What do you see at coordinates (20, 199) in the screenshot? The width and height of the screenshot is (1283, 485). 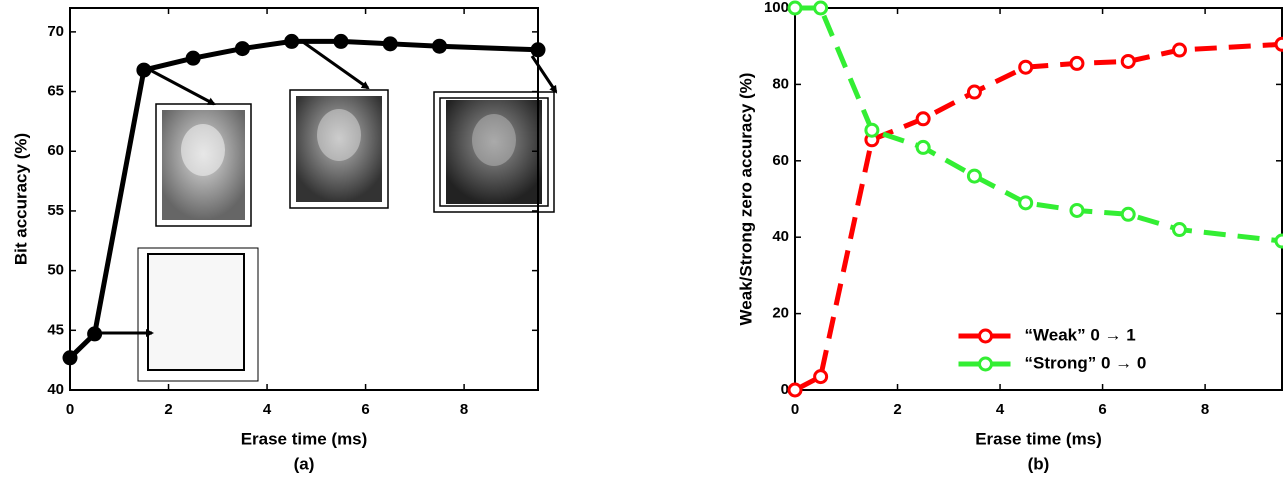 I see `y-axis-label: Bit accuracy (%)` at bounding box center [20, 199].